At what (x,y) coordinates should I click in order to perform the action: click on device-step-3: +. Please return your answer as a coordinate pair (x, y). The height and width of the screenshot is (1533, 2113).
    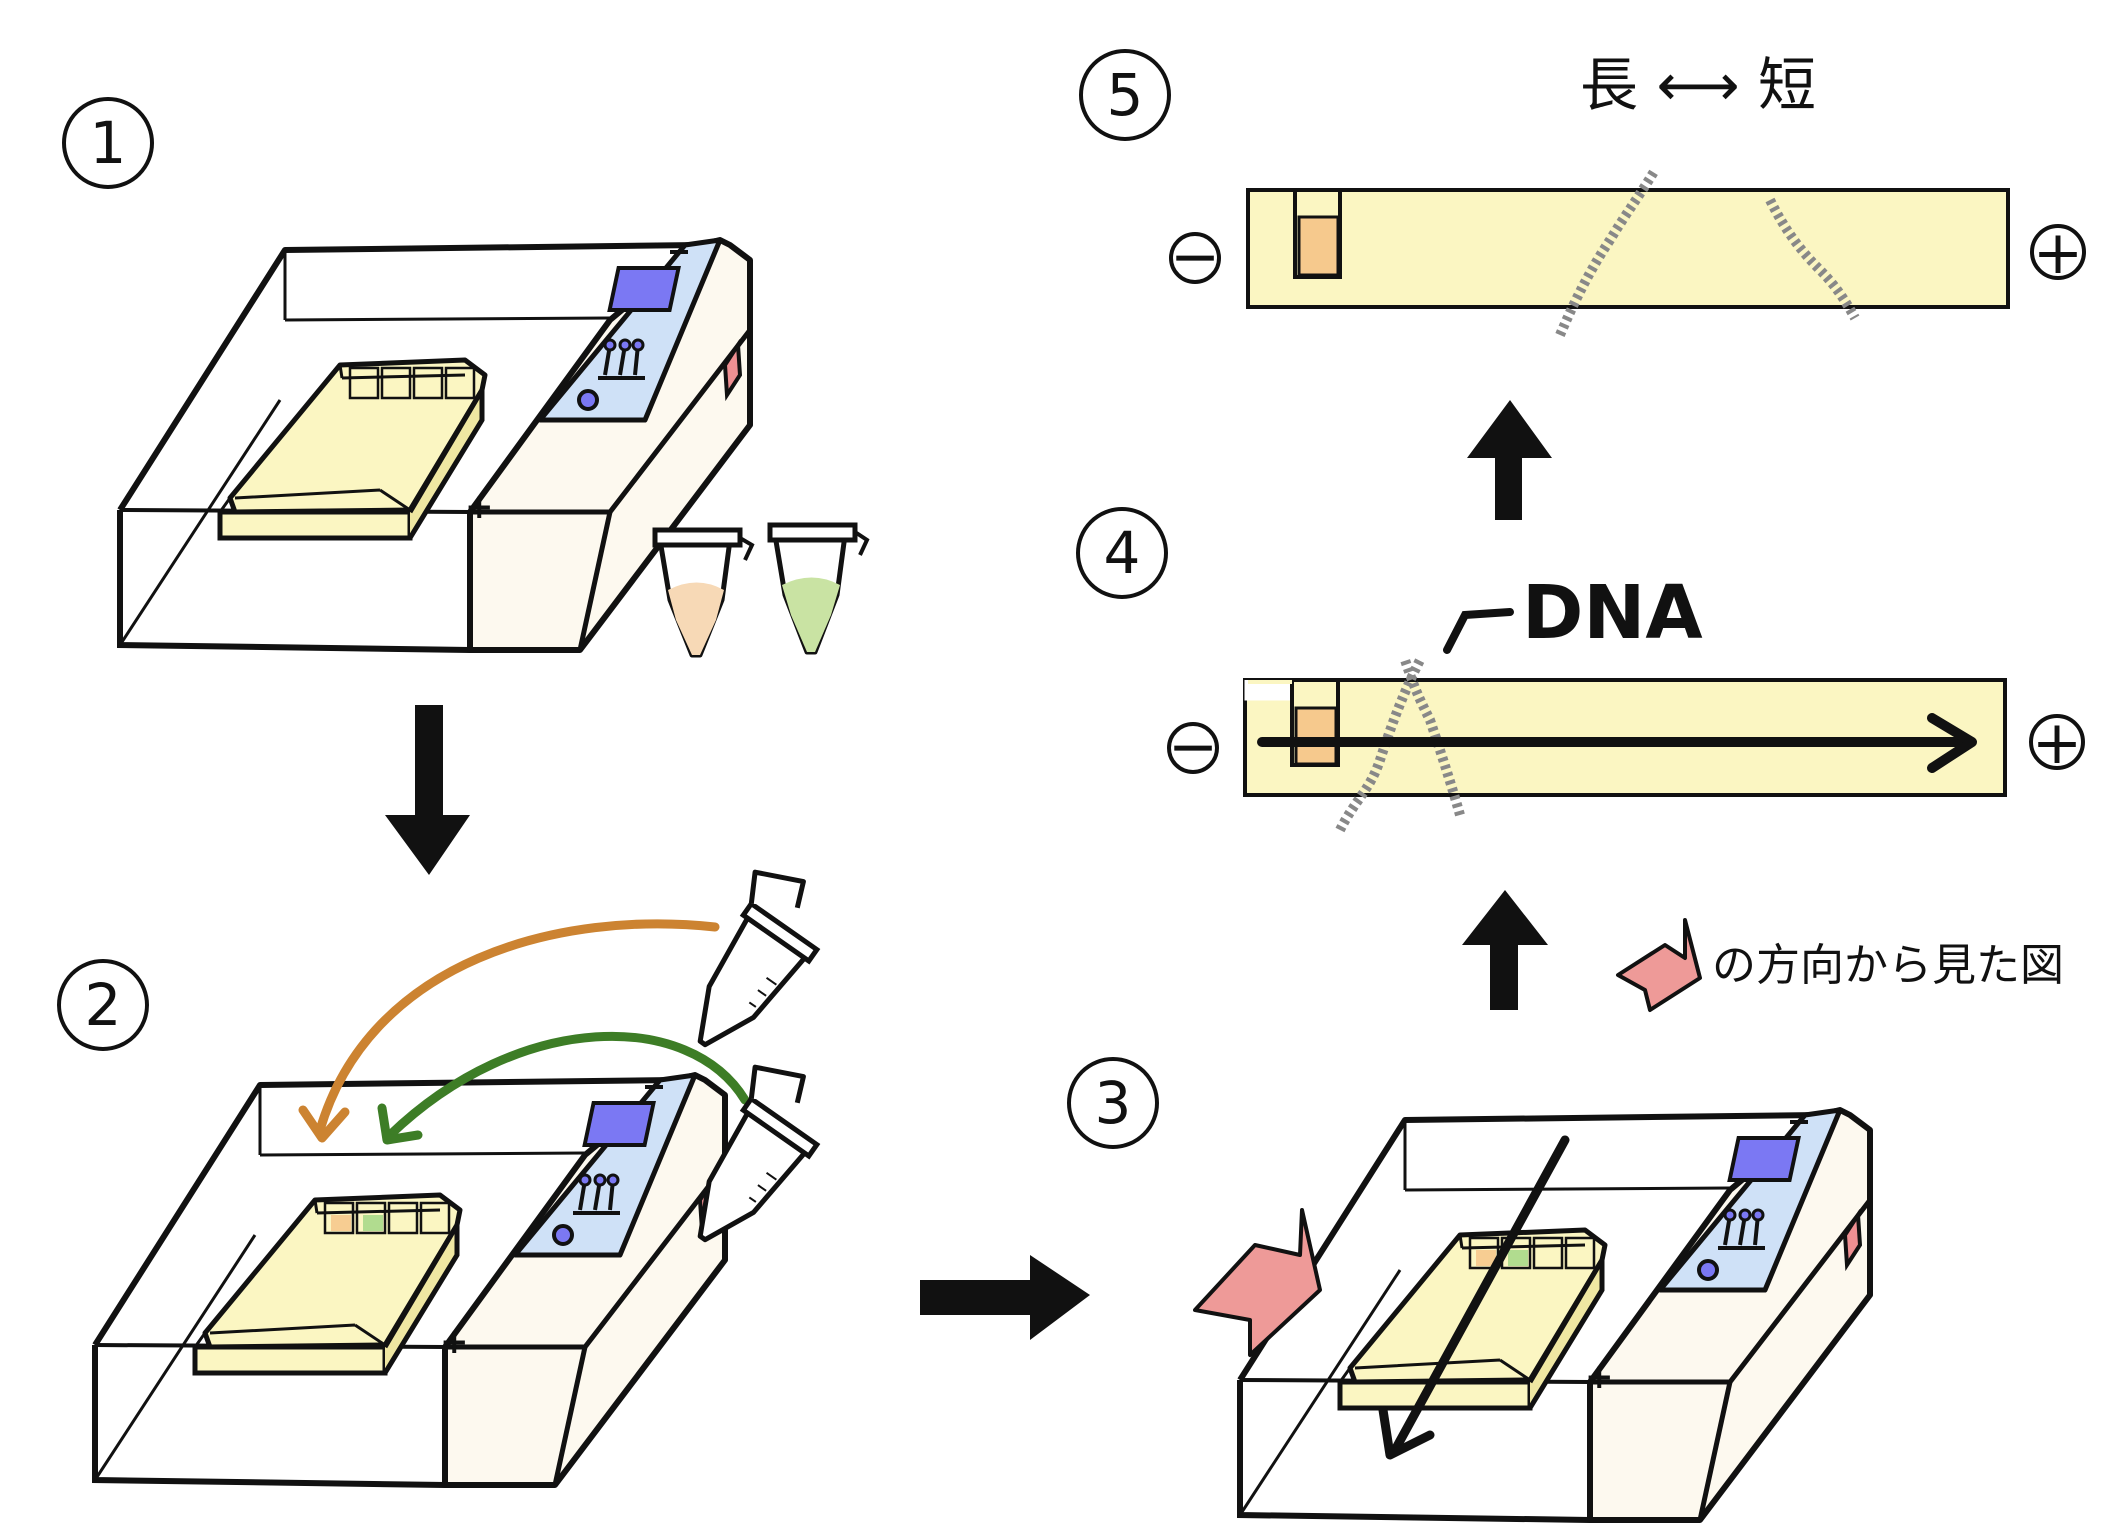
    Looking at the image, I should click on (1555, 1315).